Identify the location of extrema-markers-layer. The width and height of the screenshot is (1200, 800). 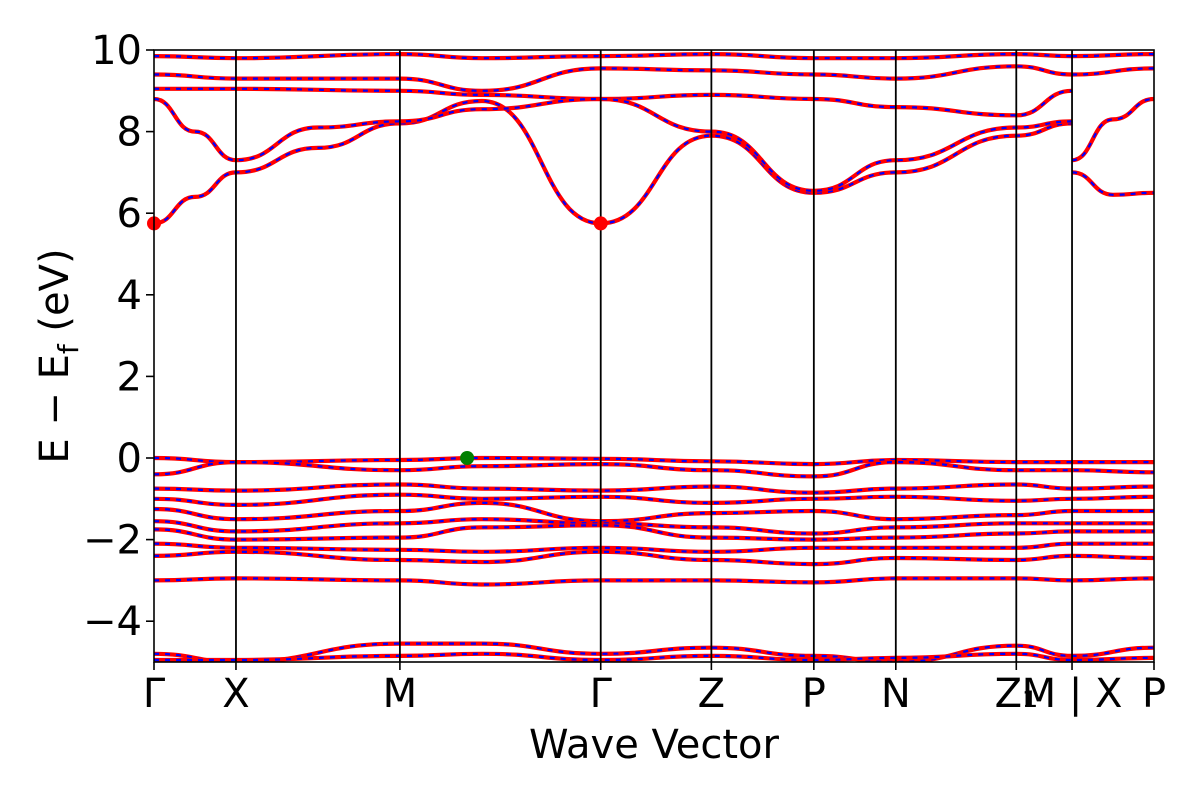
(377, 340).